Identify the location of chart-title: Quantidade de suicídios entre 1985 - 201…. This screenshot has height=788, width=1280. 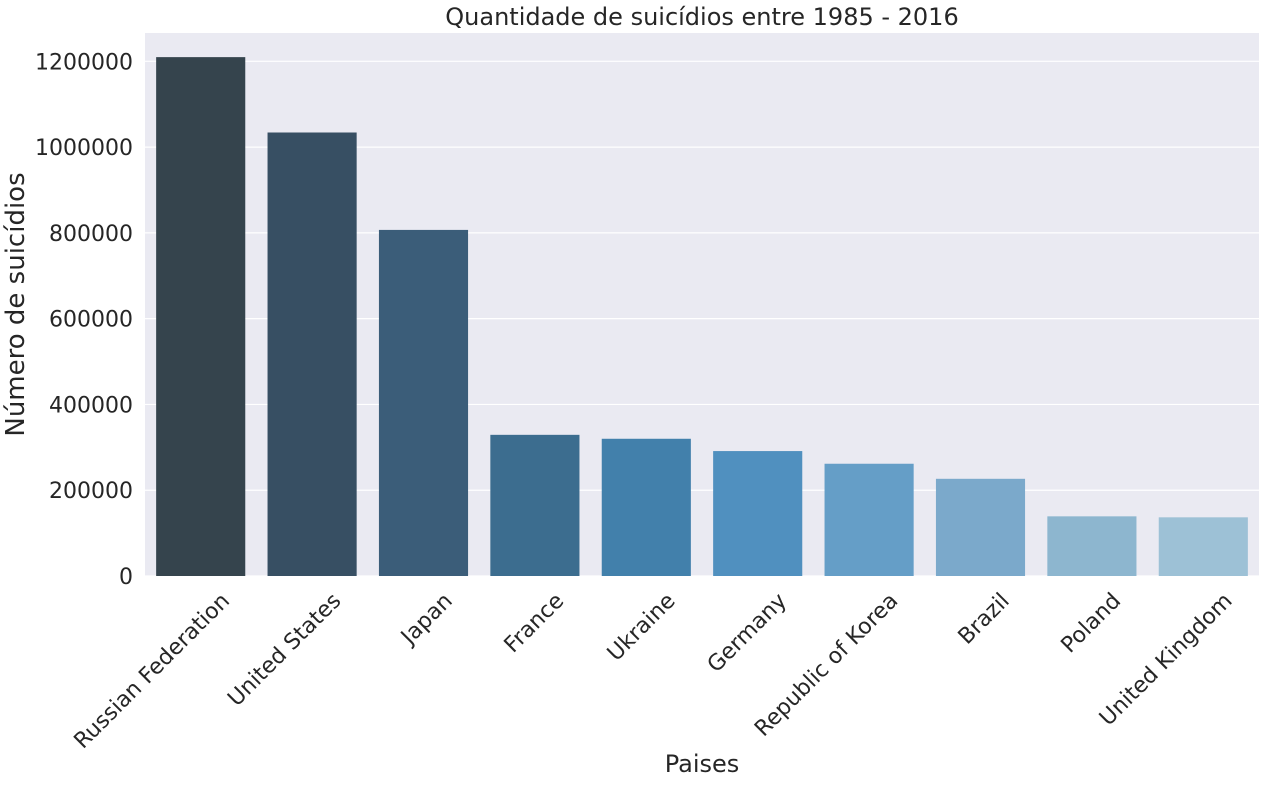
(701, 17).